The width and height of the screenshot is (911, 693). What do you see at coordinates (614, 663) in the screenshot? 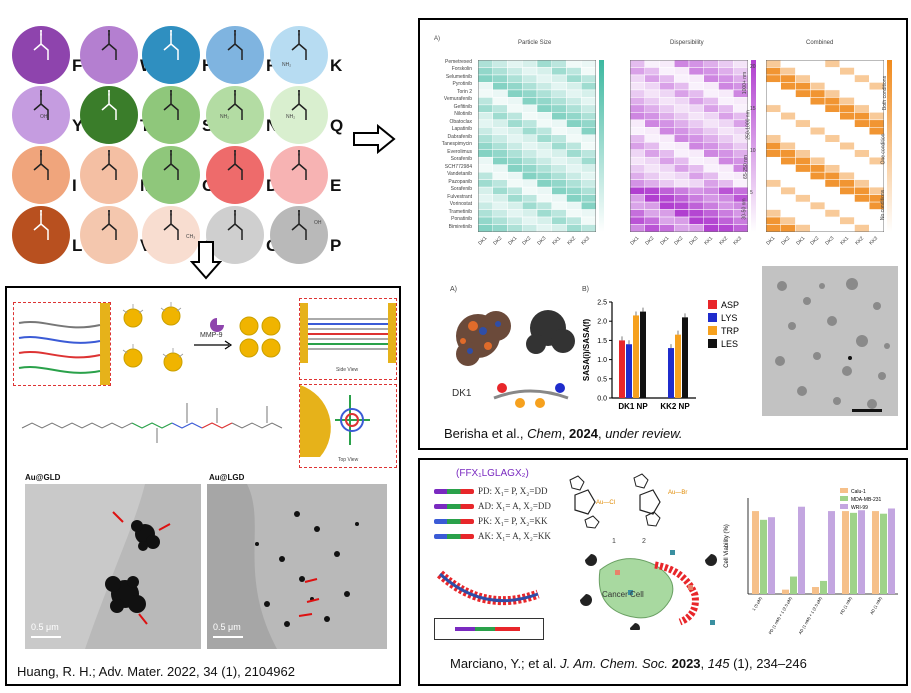
I see `marciano-journal: J. Am. Chem. Soc.` at bounding box center [614, 663].